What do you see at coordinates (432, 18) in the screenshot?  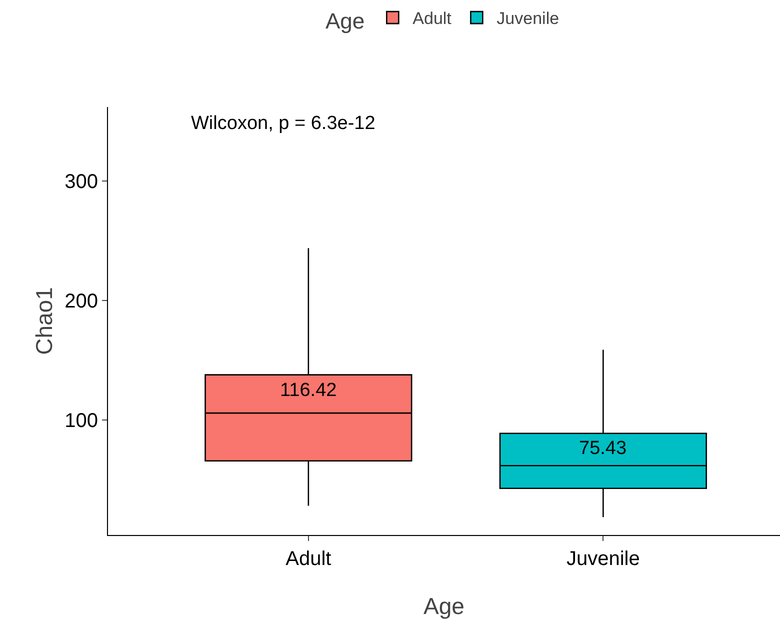 I see `legend-label: Adult` at bounding box center [432, 18].